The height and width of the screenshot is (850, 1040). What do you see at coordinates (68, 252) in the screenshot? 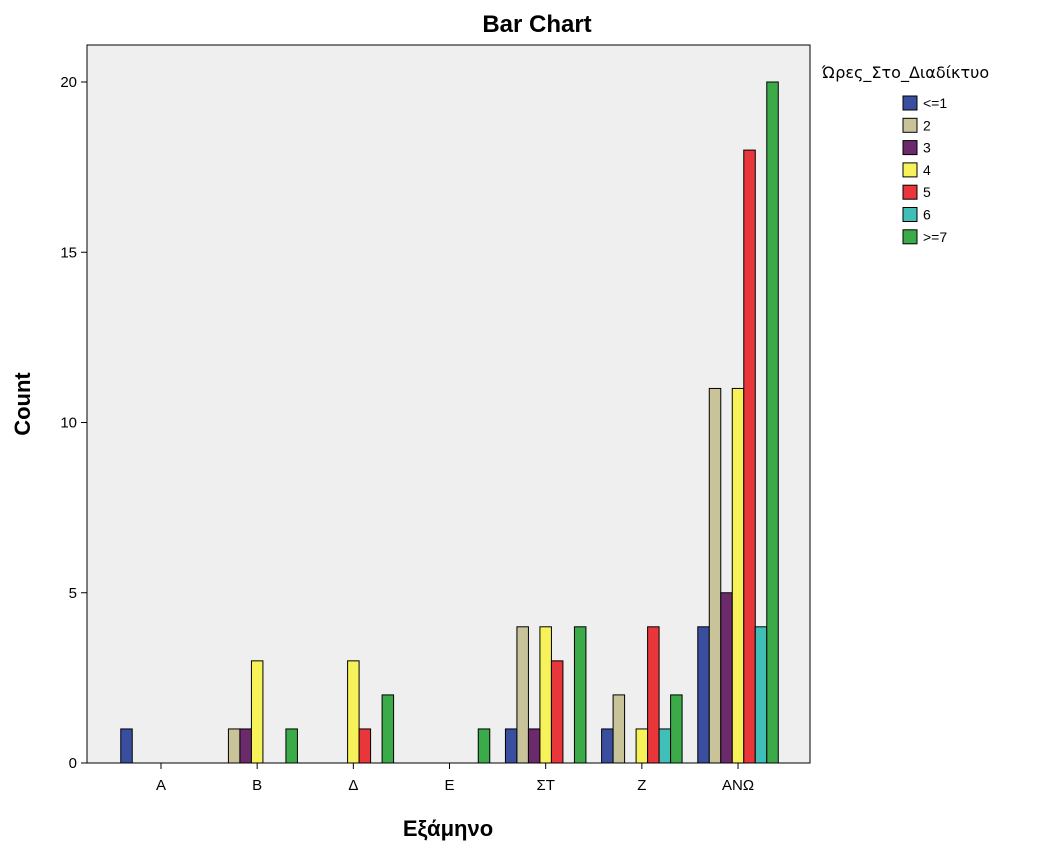
I see `y-tick-label: 15` at bounding box center [68, 252].